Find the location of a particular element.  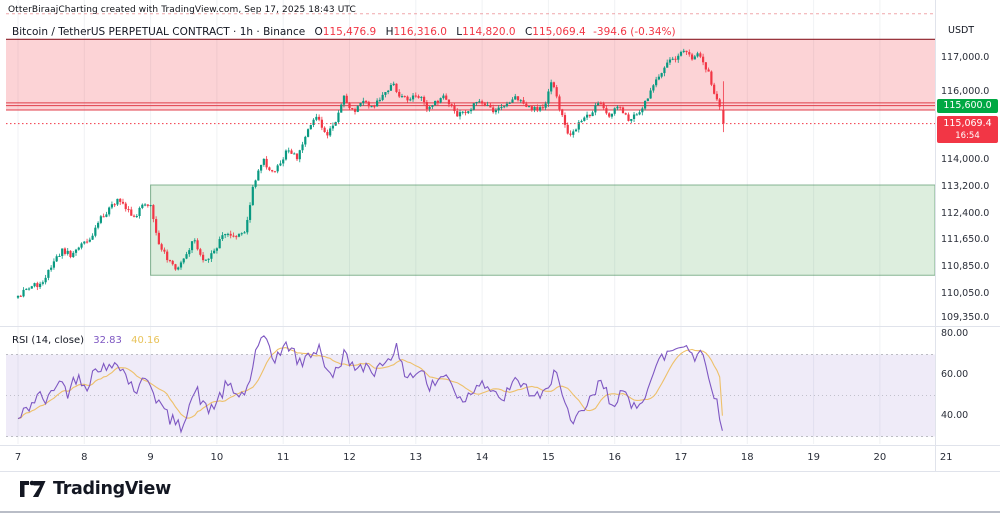

price-tick: 117,000.0 is located at coordinates (965, 57).